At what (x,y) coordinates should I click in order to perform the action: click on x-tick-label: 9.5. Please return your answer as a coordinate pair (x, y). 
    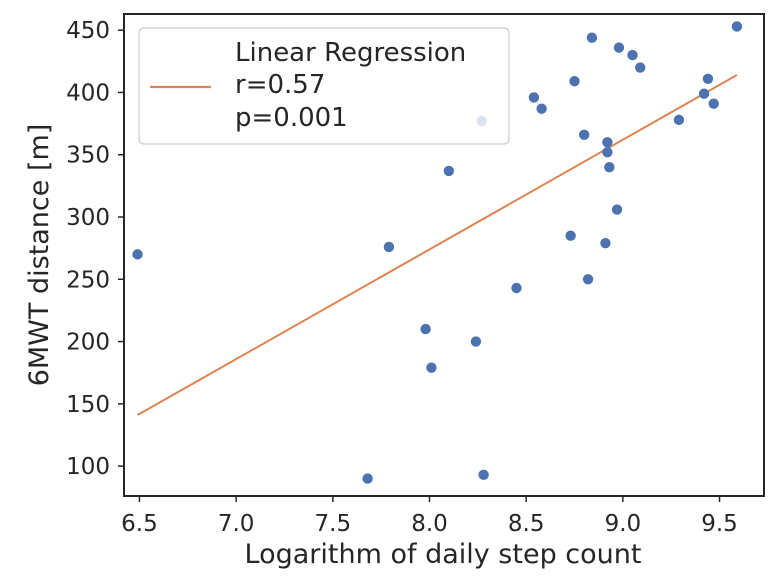
    Looking at the image, I should click on (719, 524).